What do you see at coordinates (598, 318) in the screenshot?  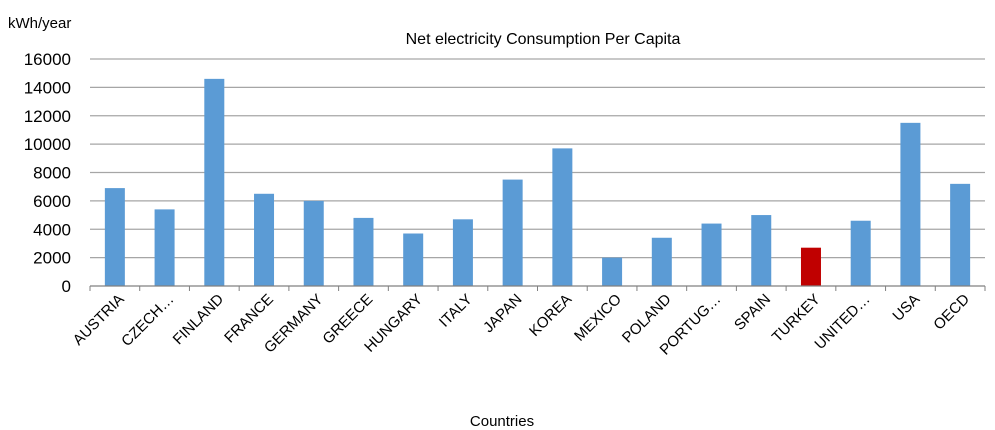 I see `x-tick-label: MEXICO` at bounding box center [598, 318].